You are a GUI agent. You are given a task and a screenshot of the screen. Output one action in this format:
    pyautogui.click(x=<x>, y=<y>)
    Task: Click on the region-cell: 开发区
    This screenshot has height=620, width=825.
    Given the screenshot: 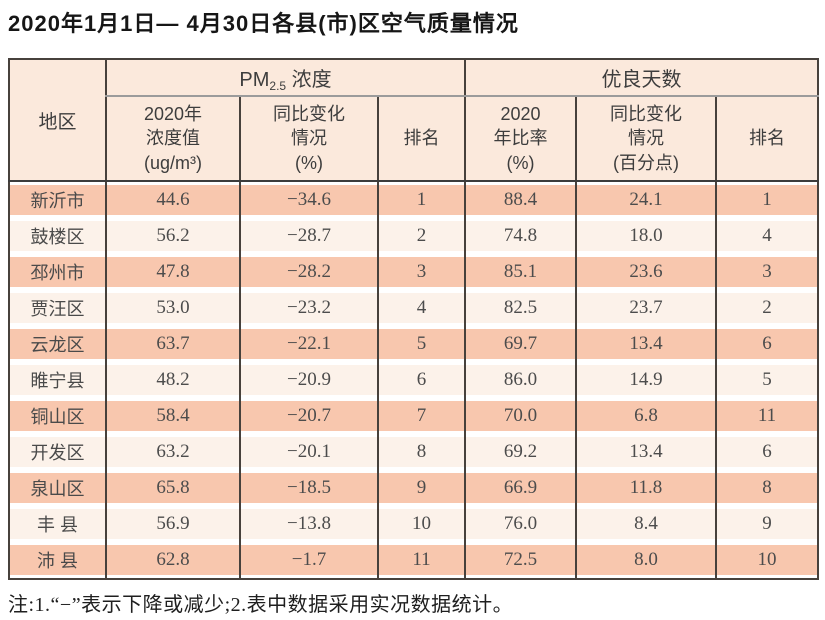 What is the action you would take?
    pyautogui.click(x=57, y=452)
    